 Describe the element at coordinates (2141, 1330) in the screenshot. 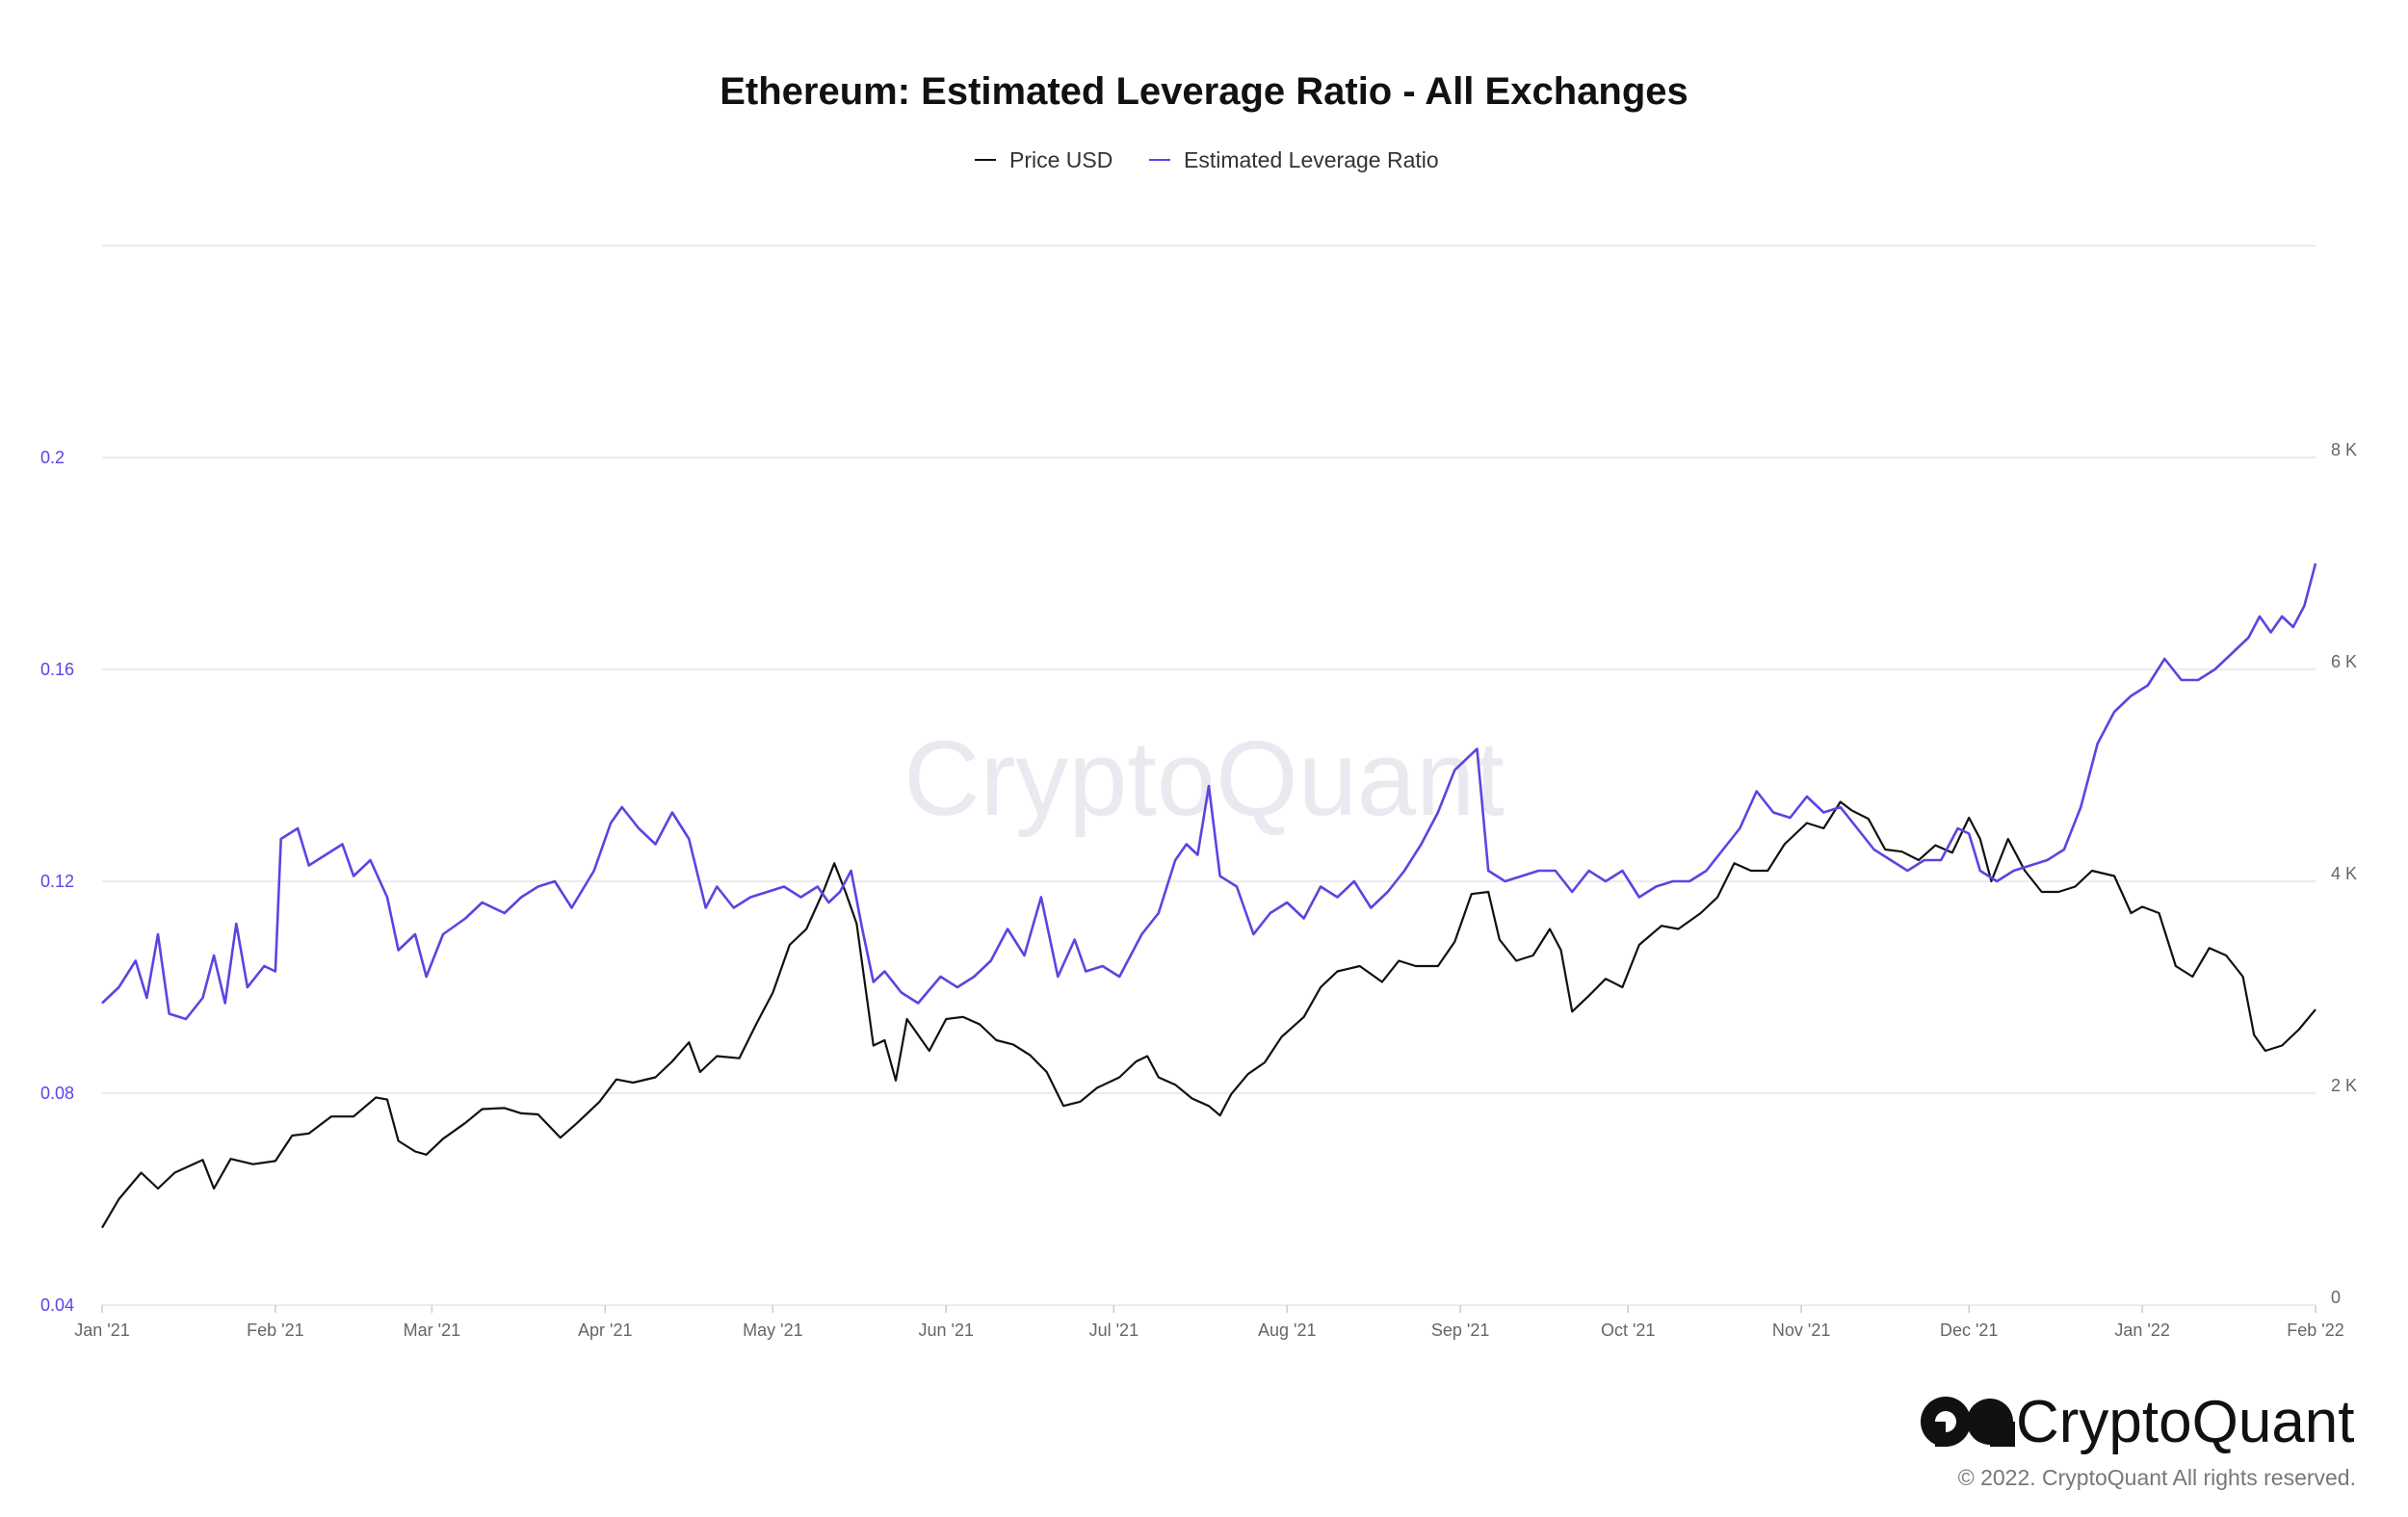

I see `x-tick-label: Jan '22` at that location.